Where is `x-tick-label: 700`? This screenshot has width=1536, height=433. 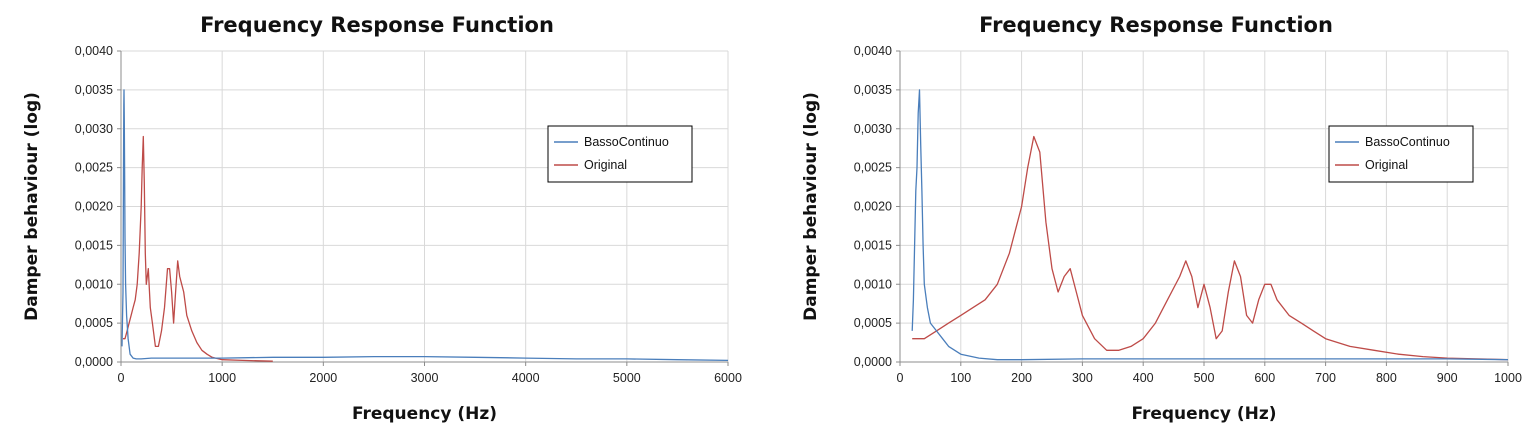
x-tick-label: 700 is located at coordinates (1325, 378).